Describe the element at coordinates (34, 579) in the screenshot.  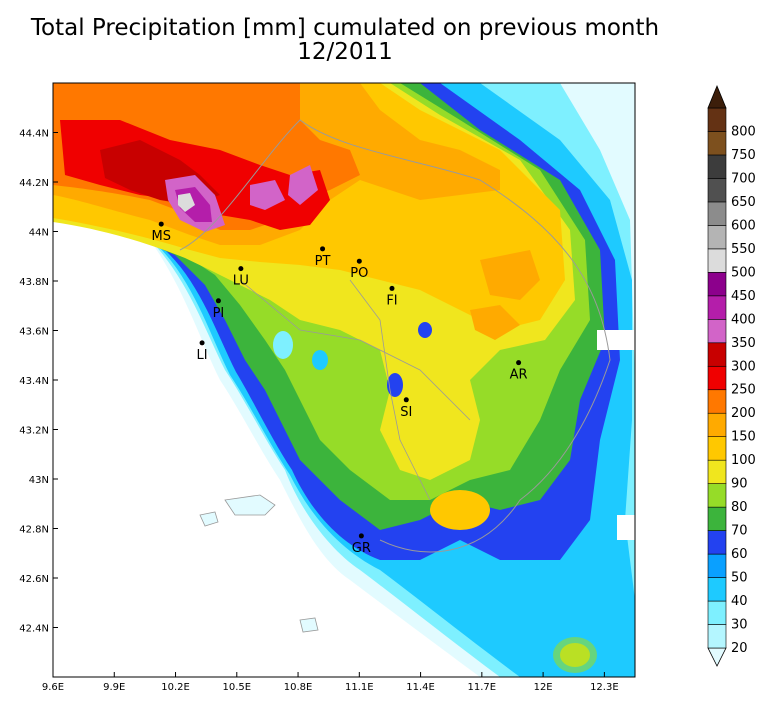
I see `y-tick-label: 42.6N` at that location.